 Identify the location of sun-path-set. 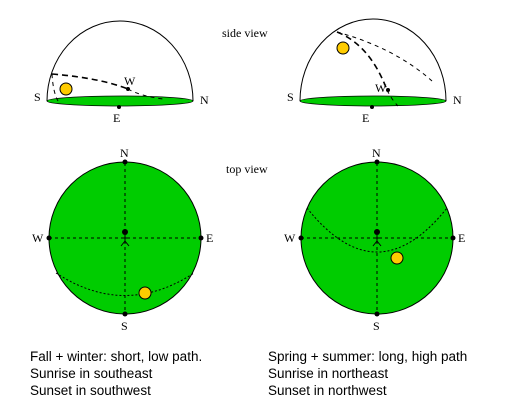
(145, 94).